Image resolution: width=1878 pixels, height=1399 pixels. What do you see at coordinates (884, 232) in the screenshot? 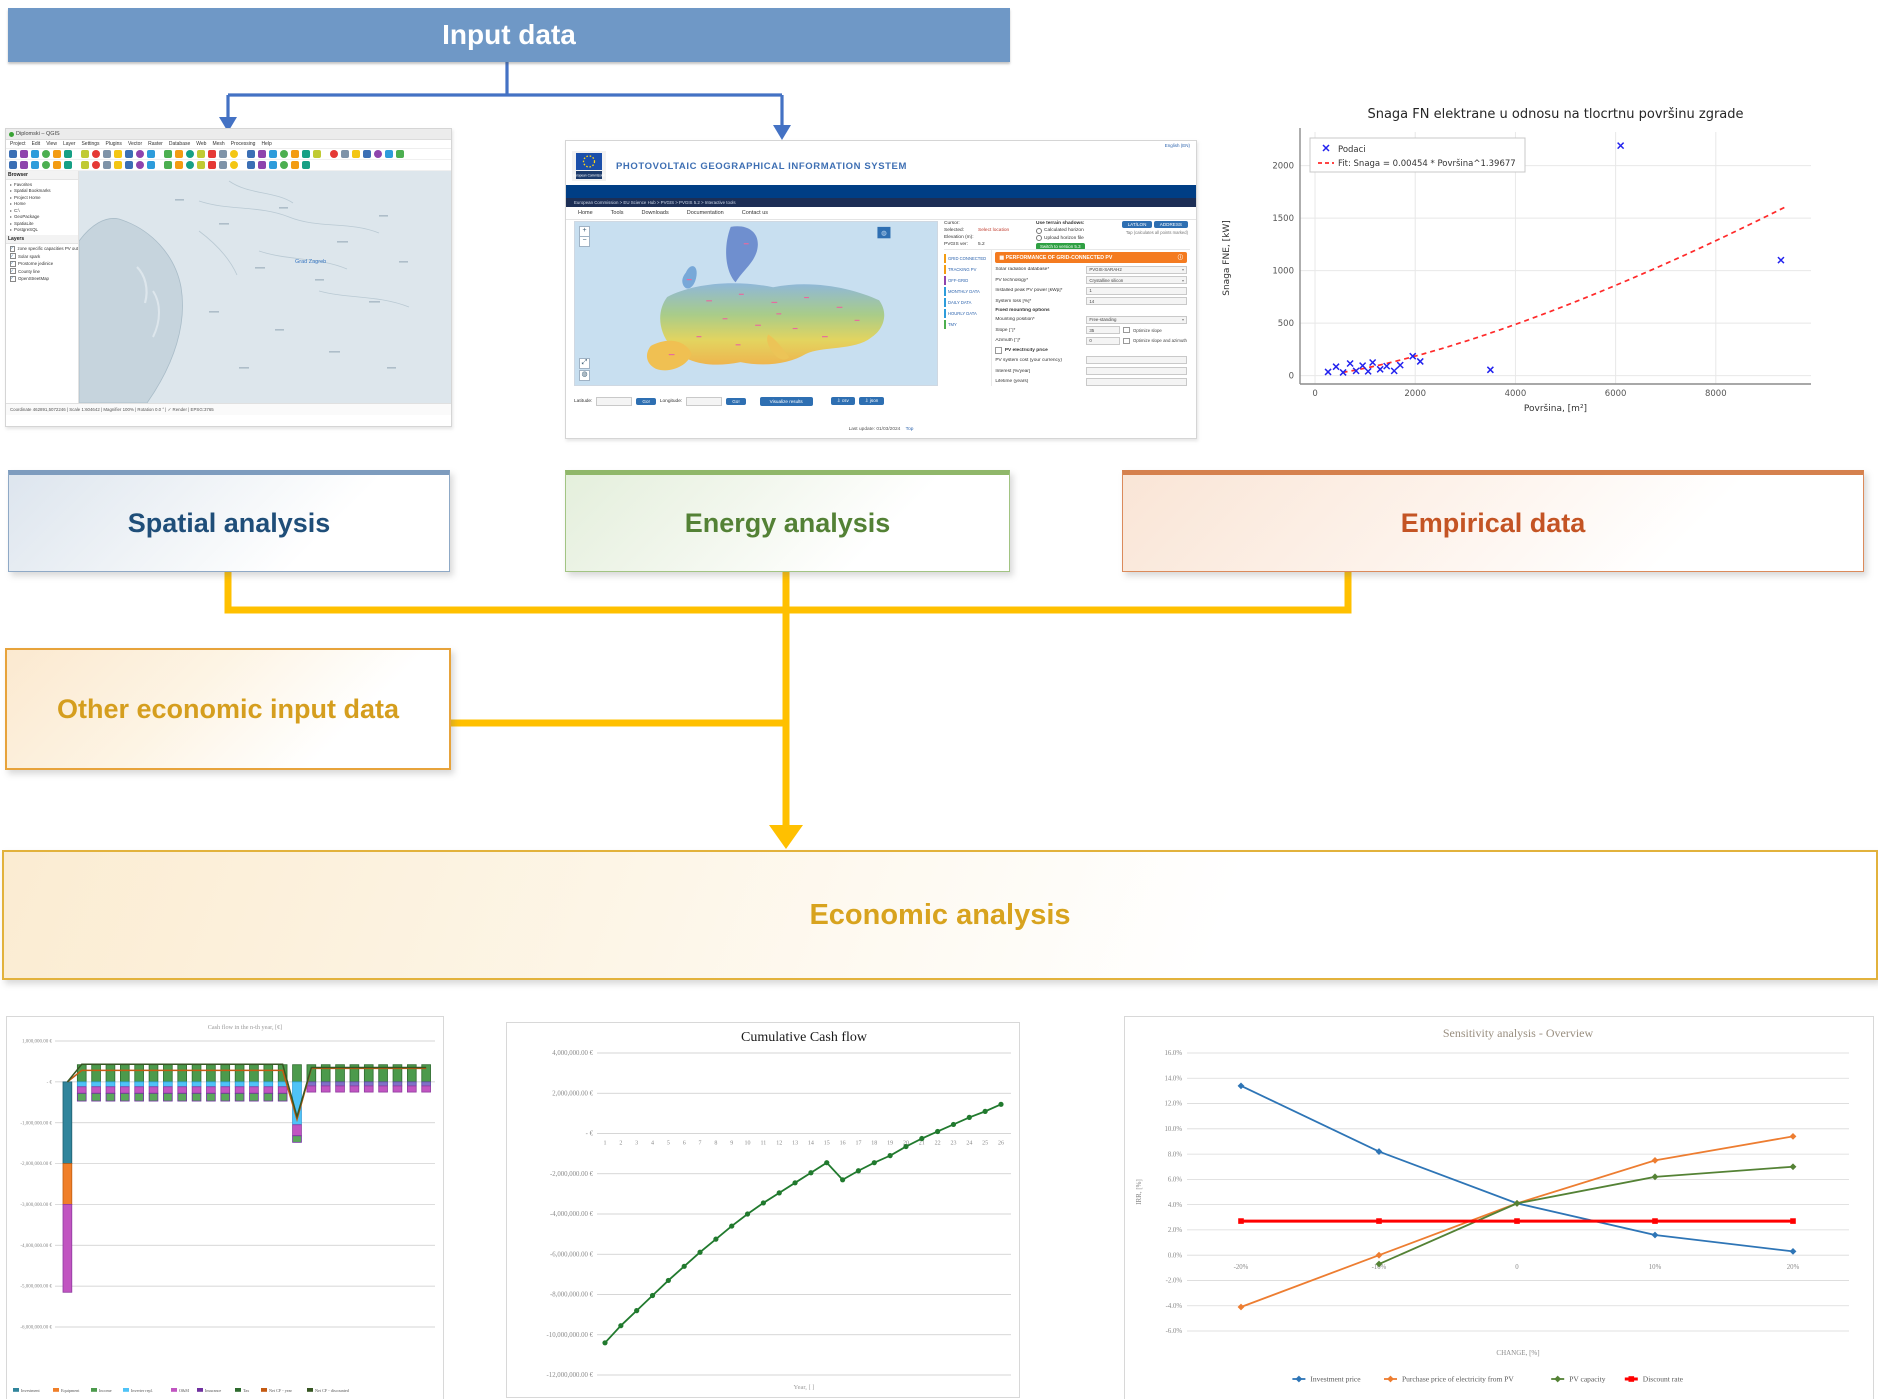
I see `pvgis-layers-button` at bounding box center [884, 232].